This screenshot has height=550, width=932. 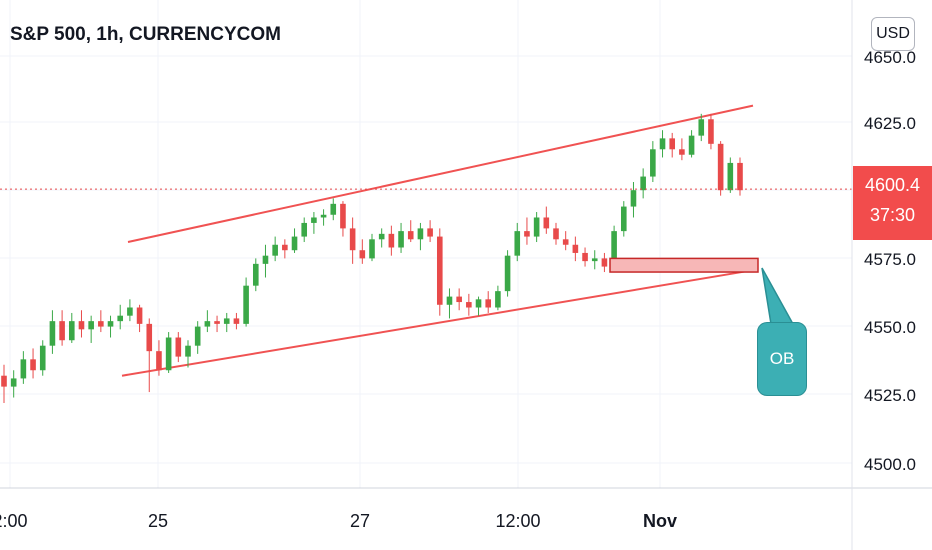 What do you see at coordinates (14, 521) in the screenshot?
I see `x-tick-label: 2:00` at bounding box center [14, 521].